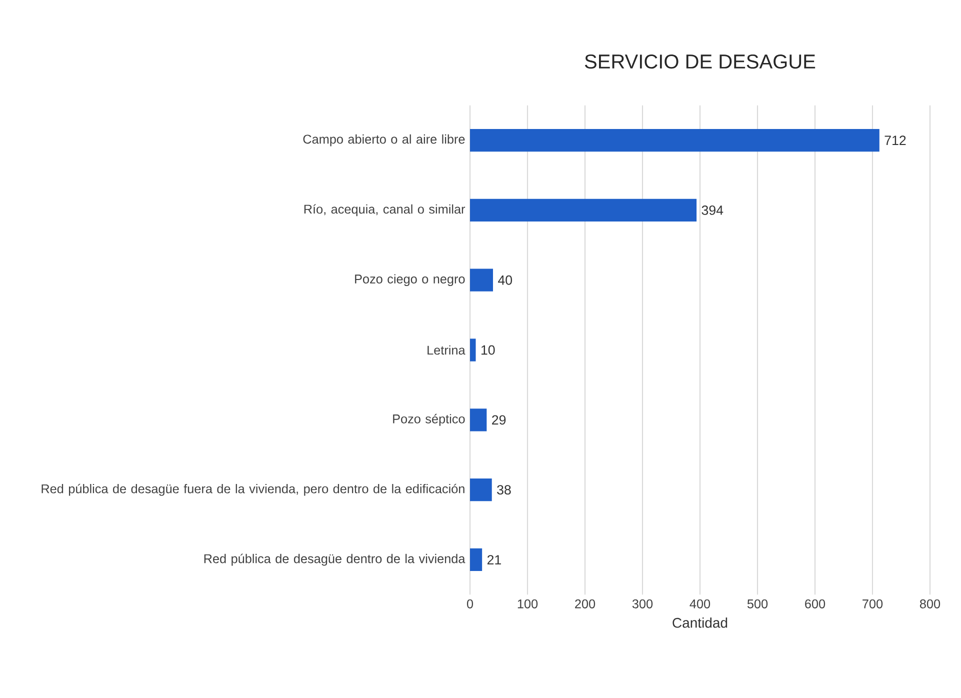  Describe the element at coordinates (895, 140) in the screenshot. I see `data-label: 712` at that location.